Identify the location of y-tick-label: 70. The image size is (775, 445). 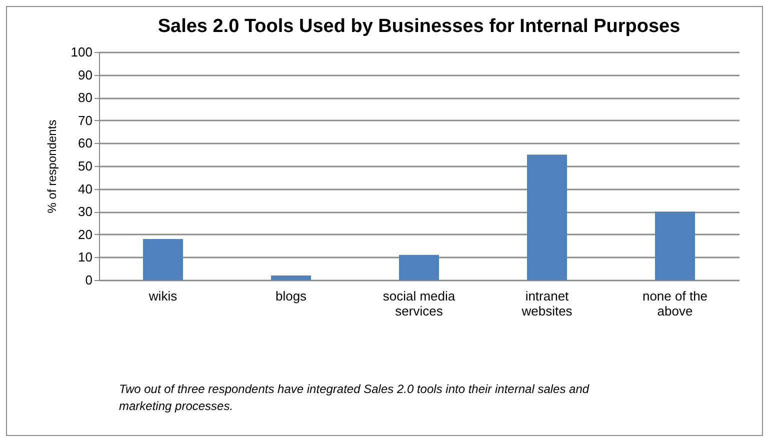
(85, 120).